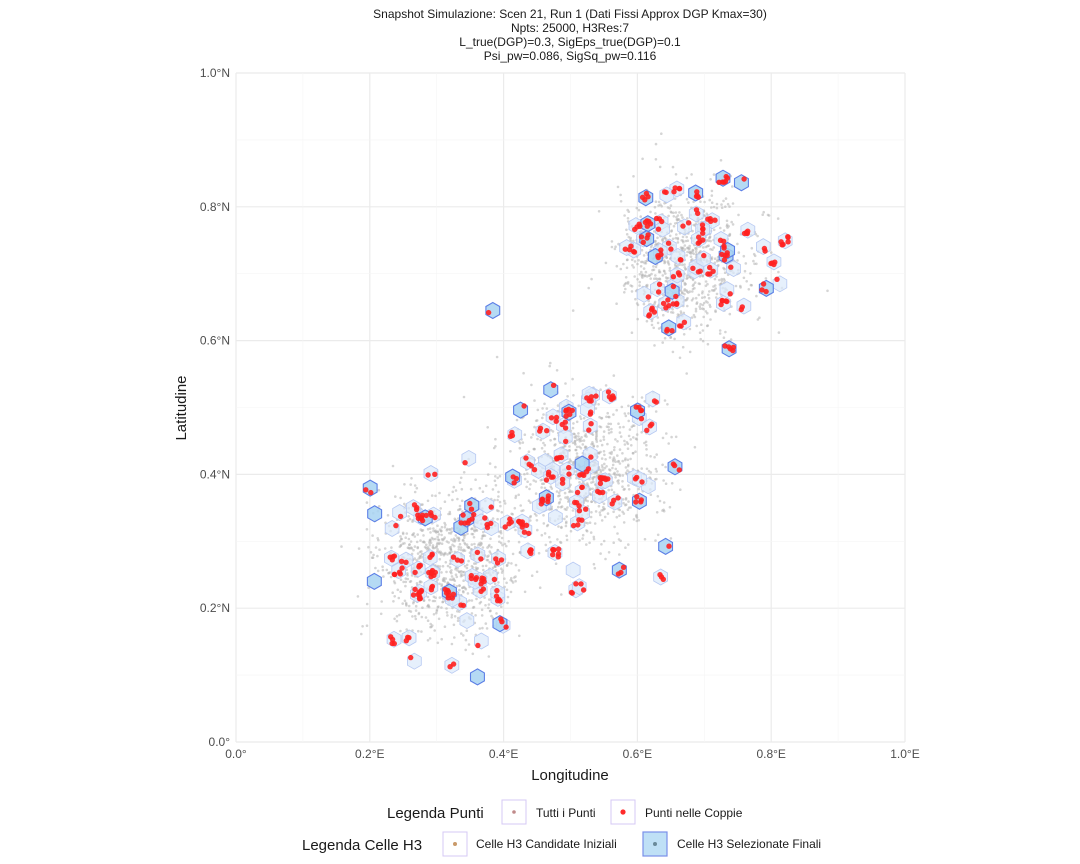 The image size is (1080, 864). I want to click on legend-label-selected-cells: Celle H3 Selezionate Finali, so click(749, 844).